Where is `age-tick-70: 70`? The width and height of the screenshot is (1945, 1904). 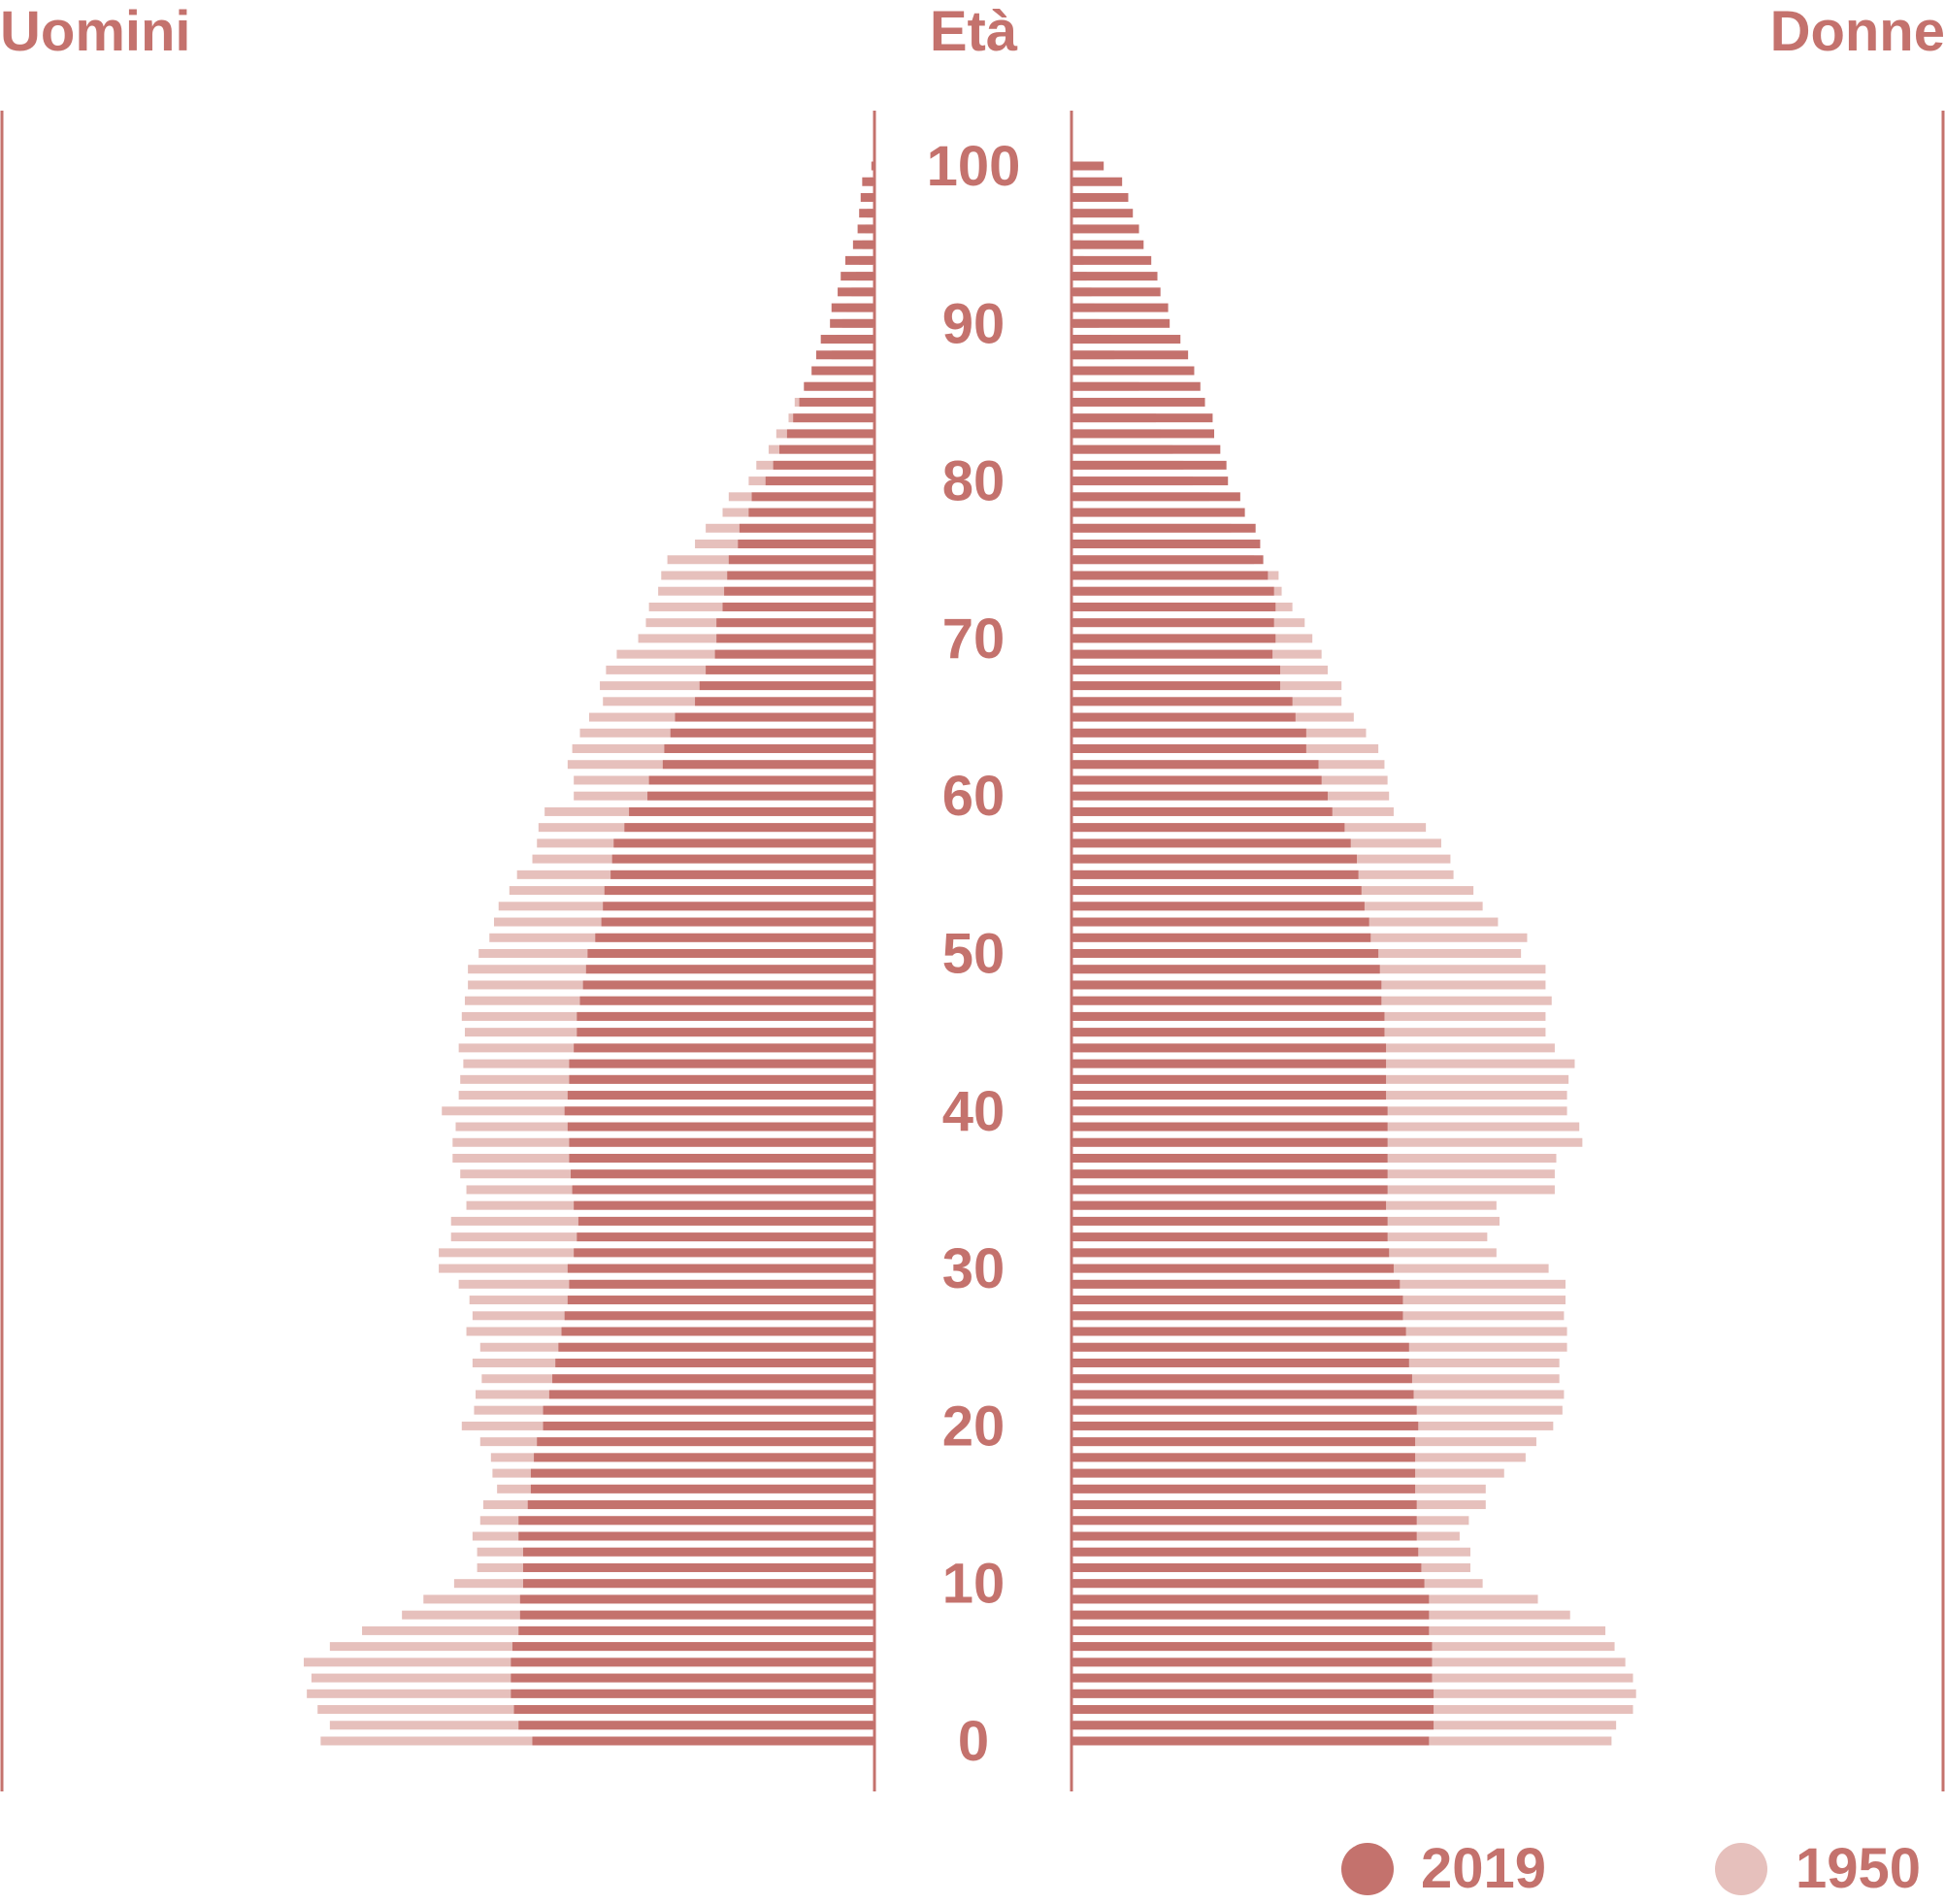
age-tick-70: 70 is located at coordinates (974, 639).